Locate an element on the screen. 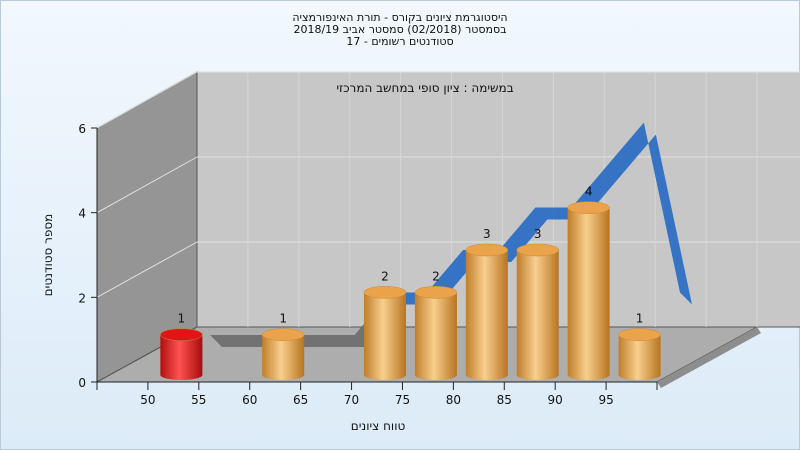  chart-subtitle: במשימה : ציון סופי במחשב המרכזי is located at coordinates (424, 88).